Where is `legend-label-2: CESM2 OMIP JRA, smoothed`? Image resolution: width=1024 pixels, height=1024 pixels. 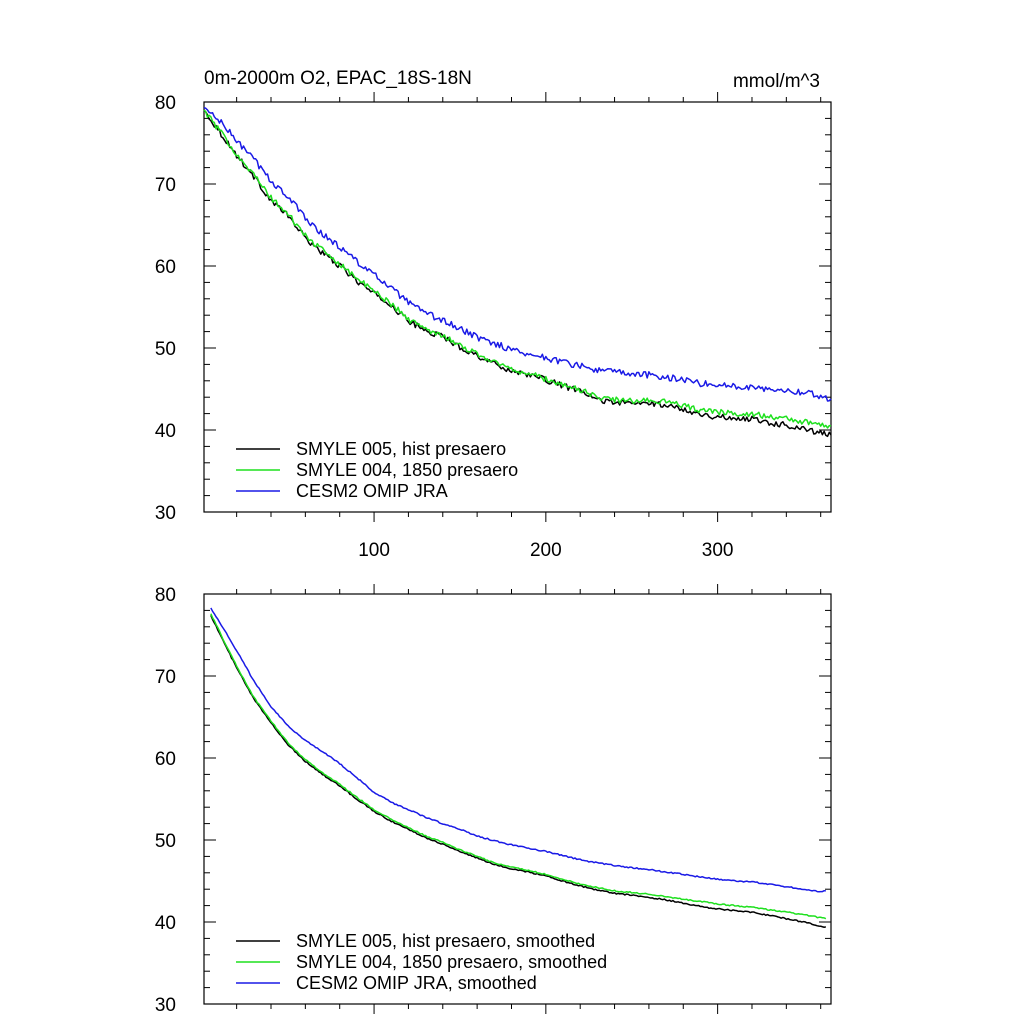 legend-label-2: CESM2 OMIP JRA, smoothed is located at coordinates (416, 983).